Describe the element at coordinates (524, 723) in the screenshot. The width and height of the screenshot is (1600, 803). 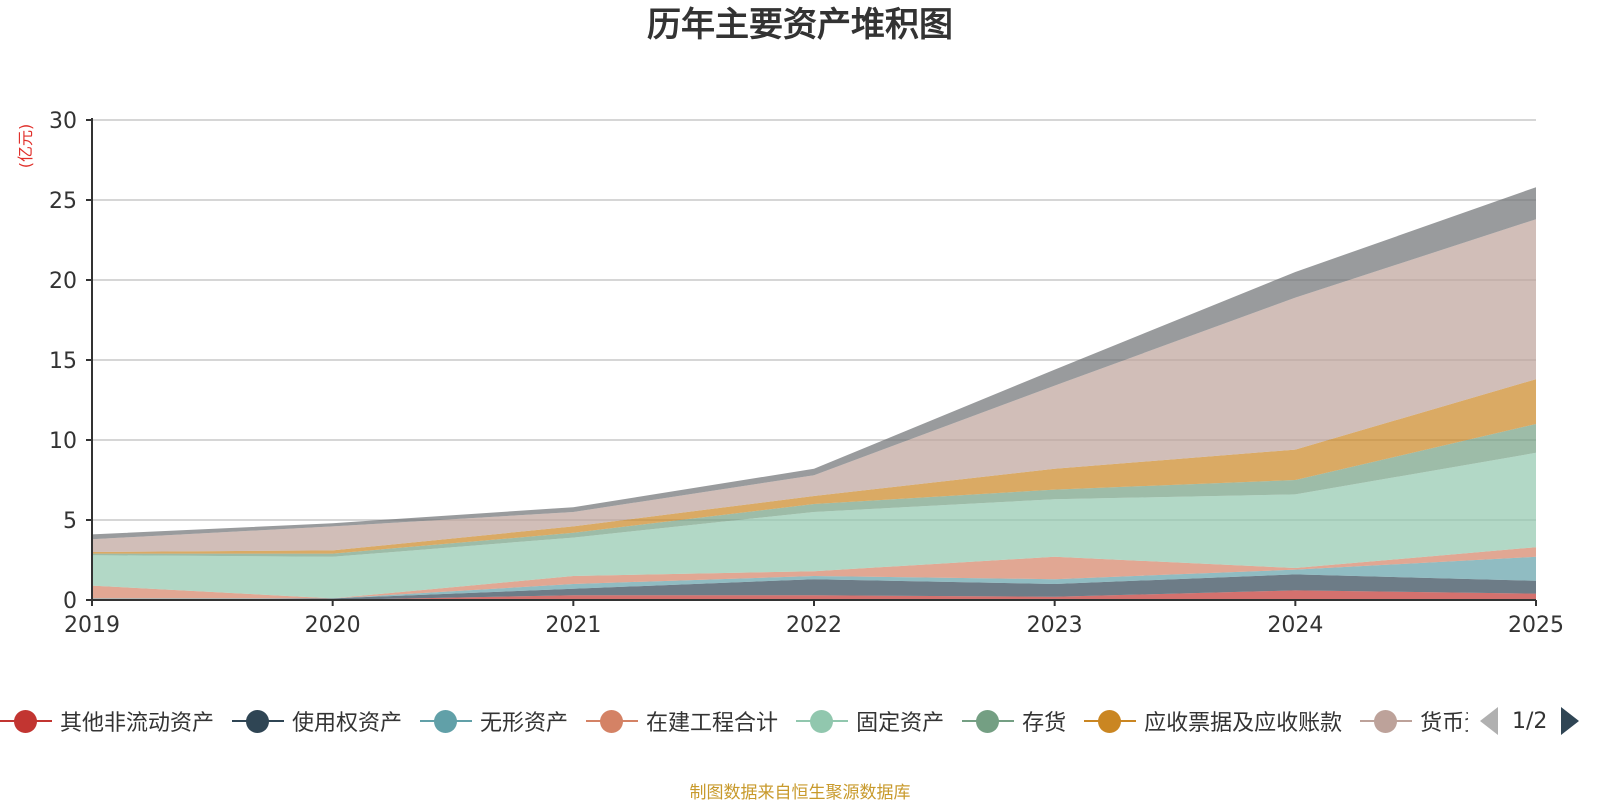
I see `legend-label: 无形资产` at that location.